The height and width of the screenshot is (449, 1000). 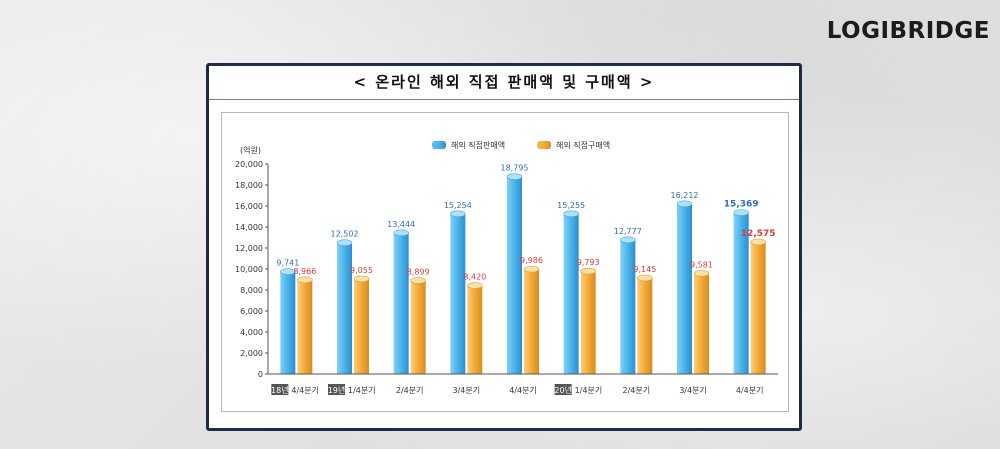 What do you see at coordinates (583, 145) in the screenshot?
I see `legend-label: 해외 직접구매액` at bounding box center [583, 145].